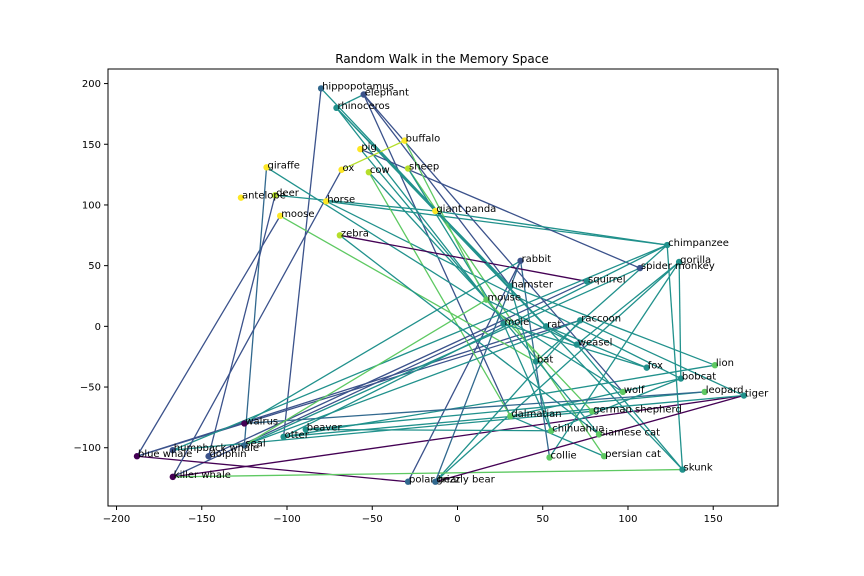 This screenshot has width=864, height=576. I want to click on edge-dolphin-deer, so click(241, 326).